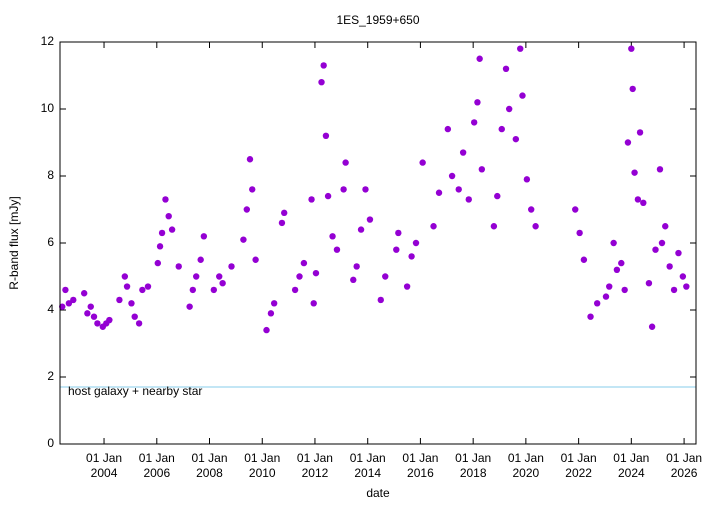 This screenshot has width=720, height=509. I want to click on reference-label: host galaxy + nearby star, so click(135, 391).